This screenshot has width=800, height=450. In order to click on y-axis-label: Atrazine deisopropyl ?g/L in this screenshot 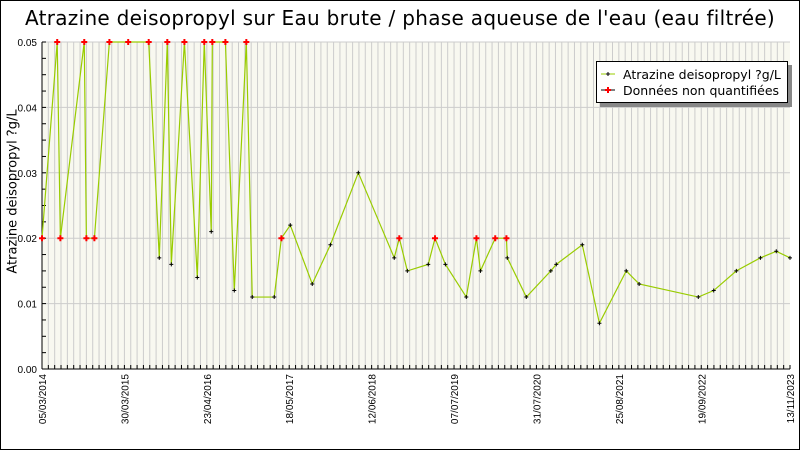, I will do `click(13, 191)`.